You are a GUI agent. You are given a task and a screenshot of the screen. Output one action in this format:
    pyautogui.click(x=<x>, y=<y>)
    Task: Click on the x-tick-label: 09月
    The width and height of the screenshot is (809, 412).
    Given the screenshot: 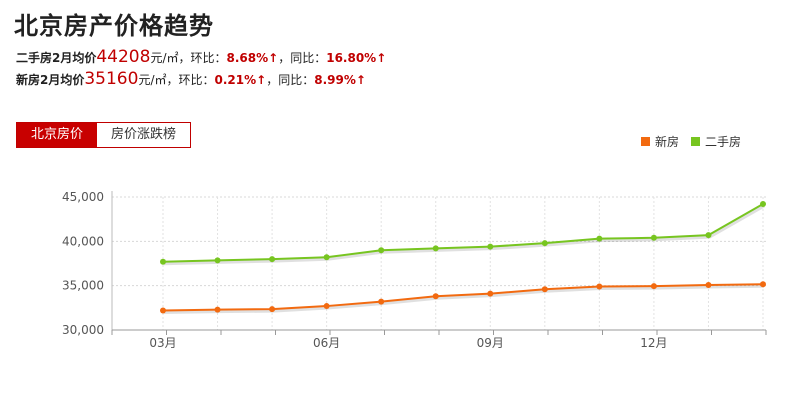 What is the action you would take?
    pyautogui.click(x=490, y=343)
    